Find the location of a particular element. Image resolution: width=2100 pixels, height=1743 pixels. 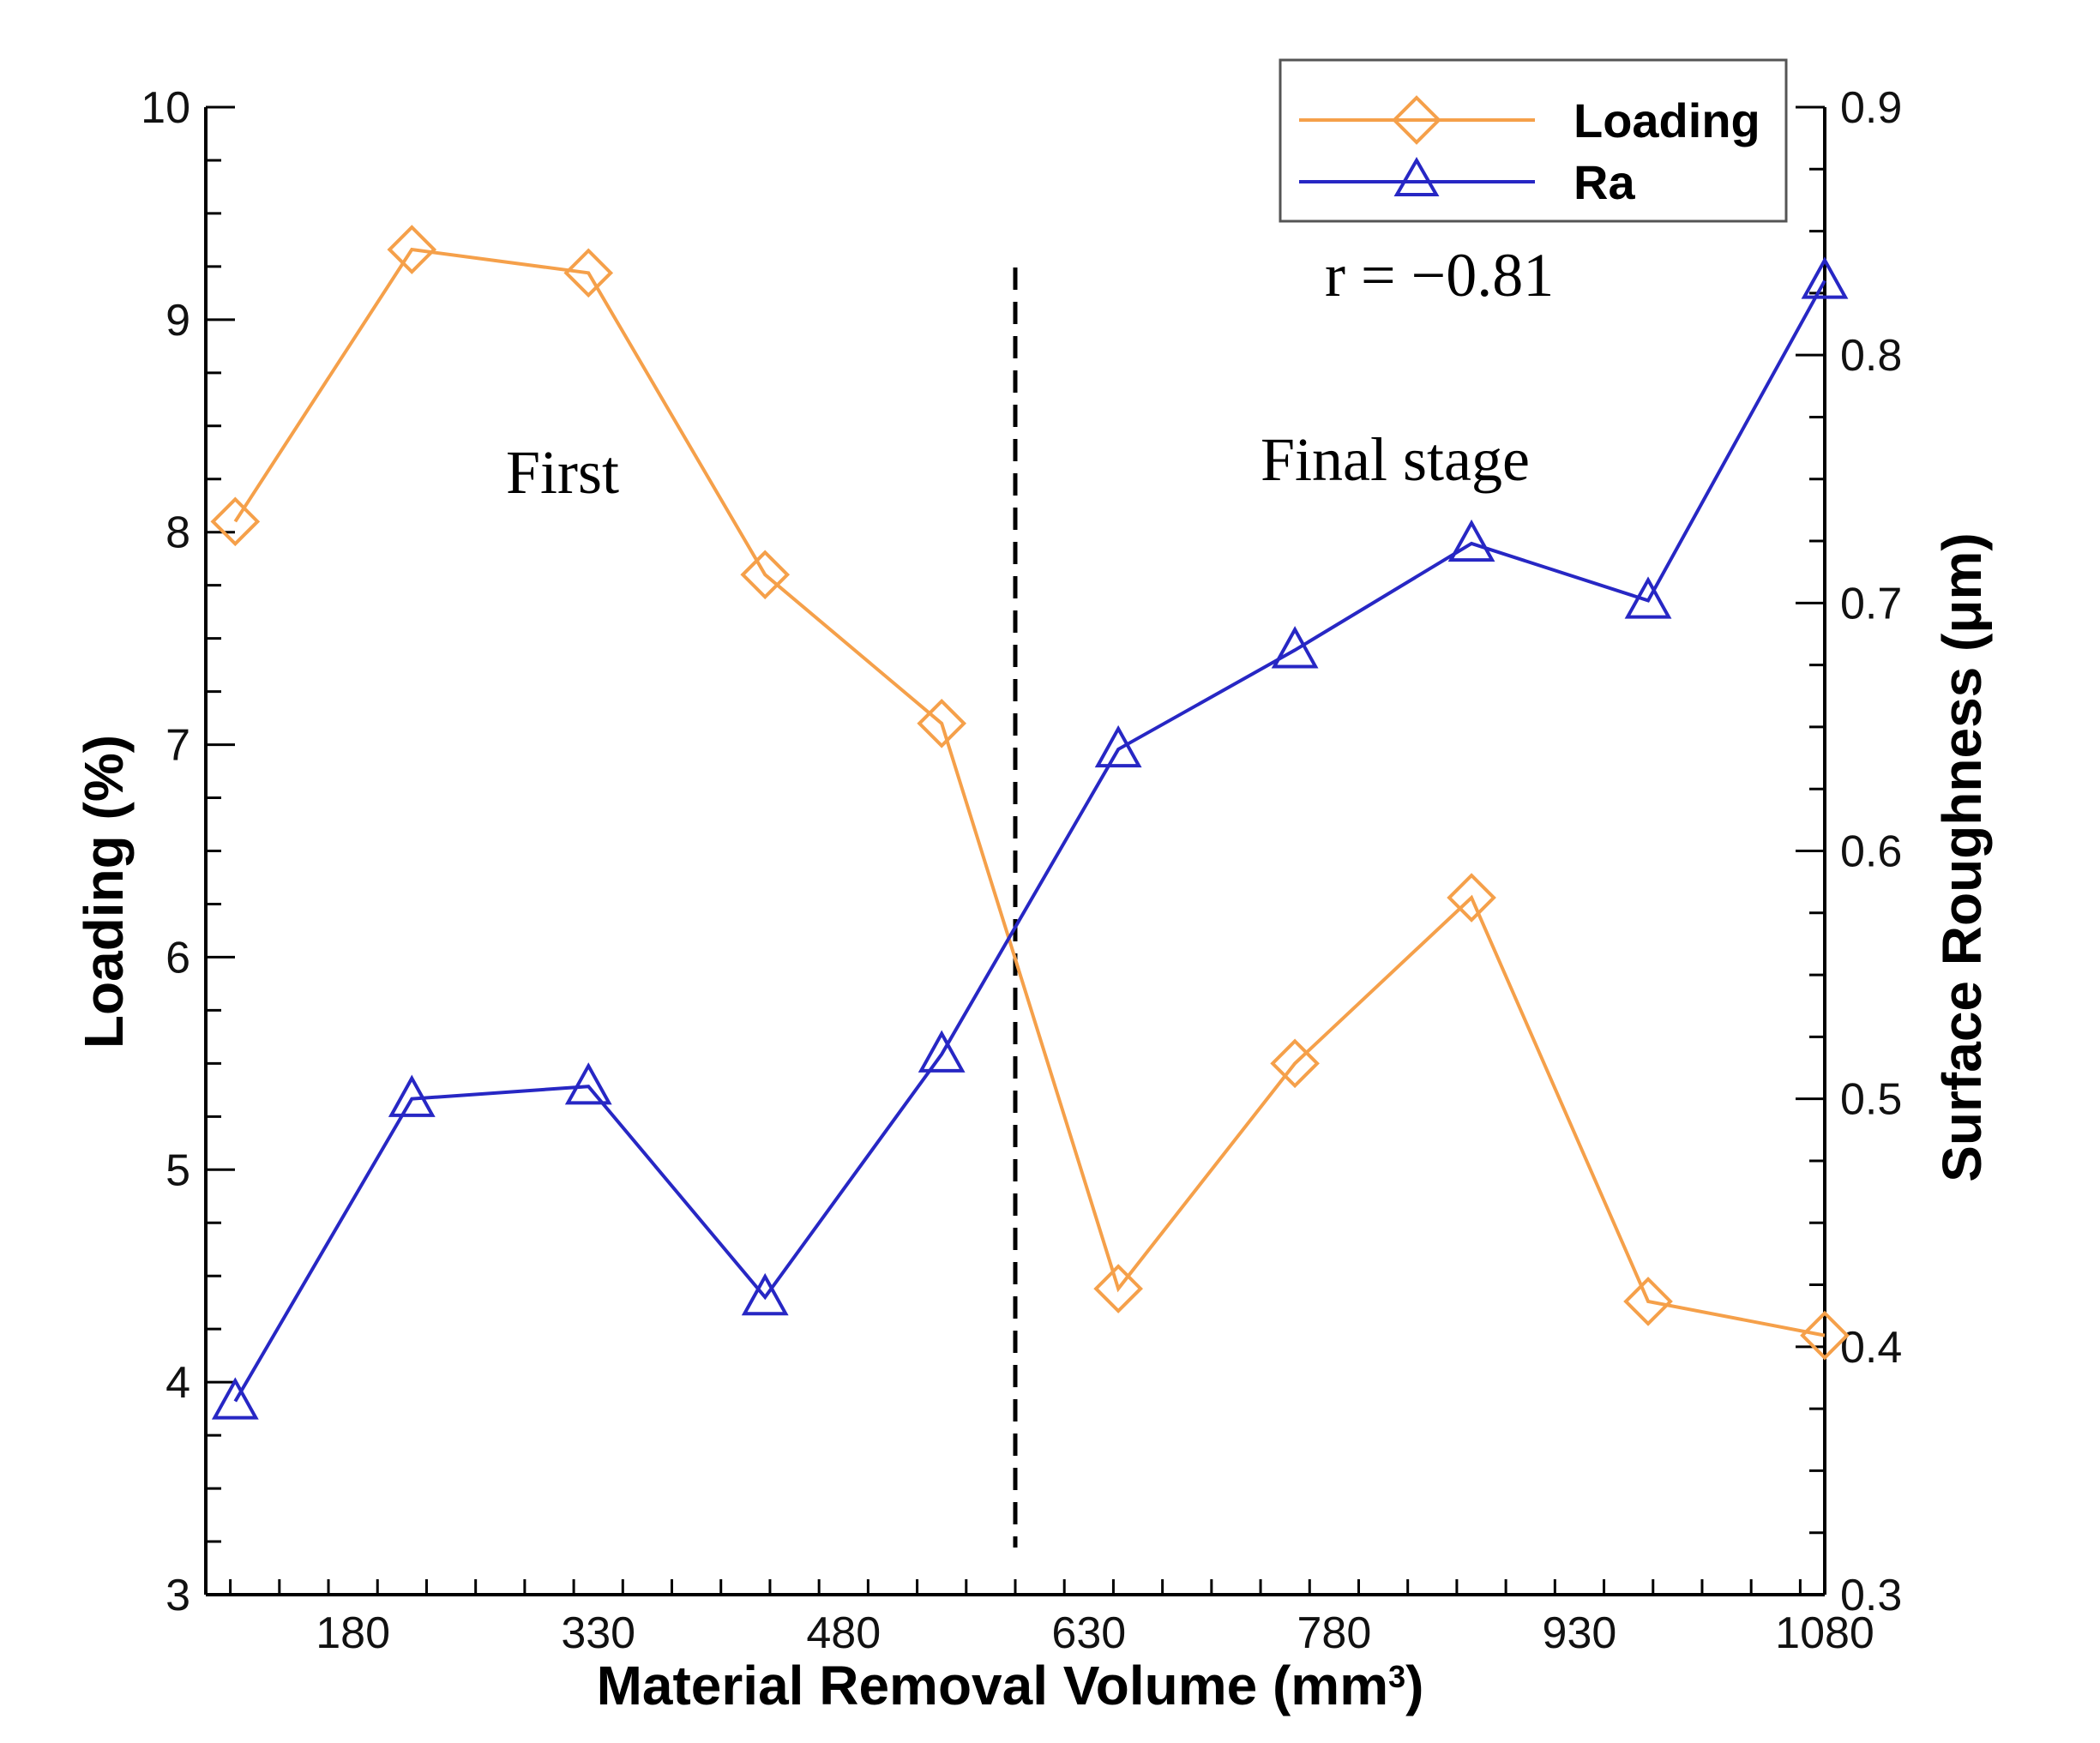

y-right-tick-label: 0.7 is located at coordinates (1871, 603).